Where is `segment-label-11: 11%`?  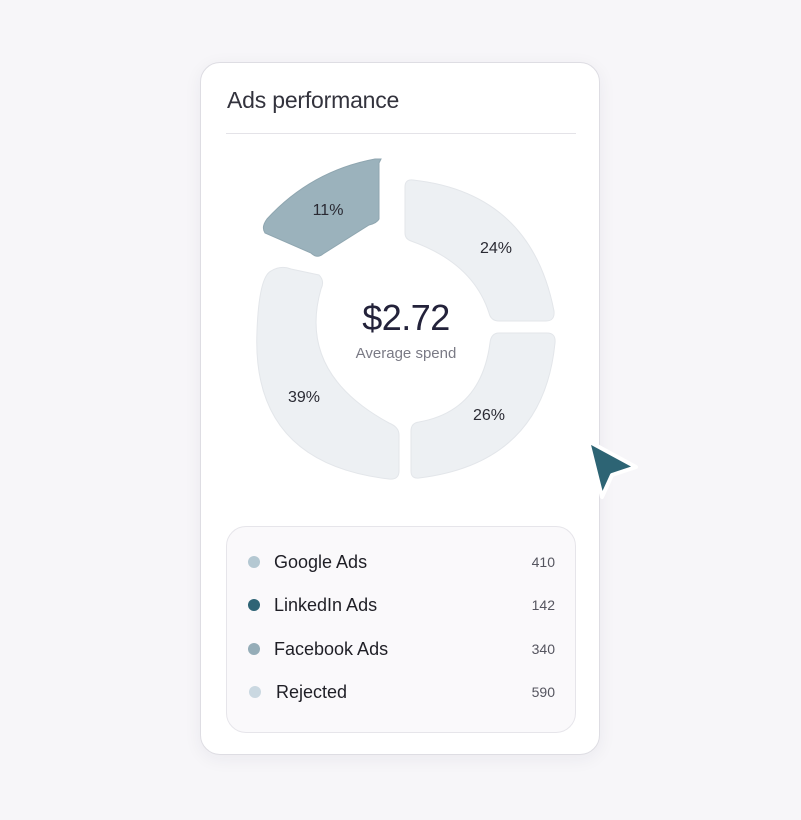
segment-label-11: 11% is located at coordinates (328, 210).